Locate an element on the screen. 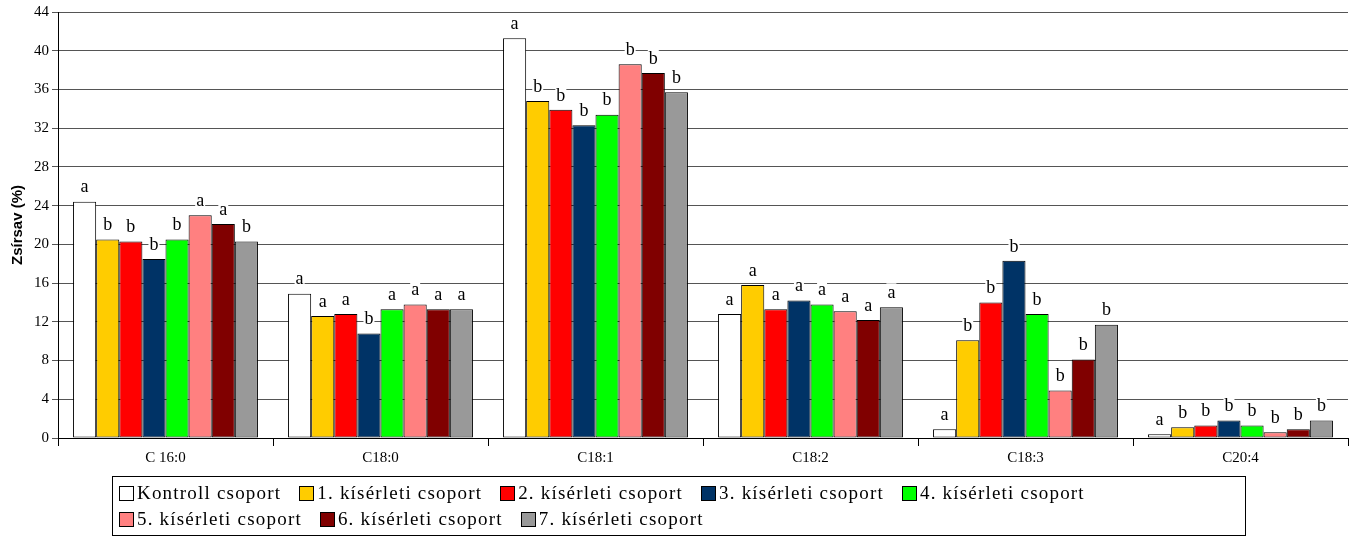 This screenshot has height=555, width=1358. y-axis-title: Zsírsav (%) is located at coordinates (17, 225).